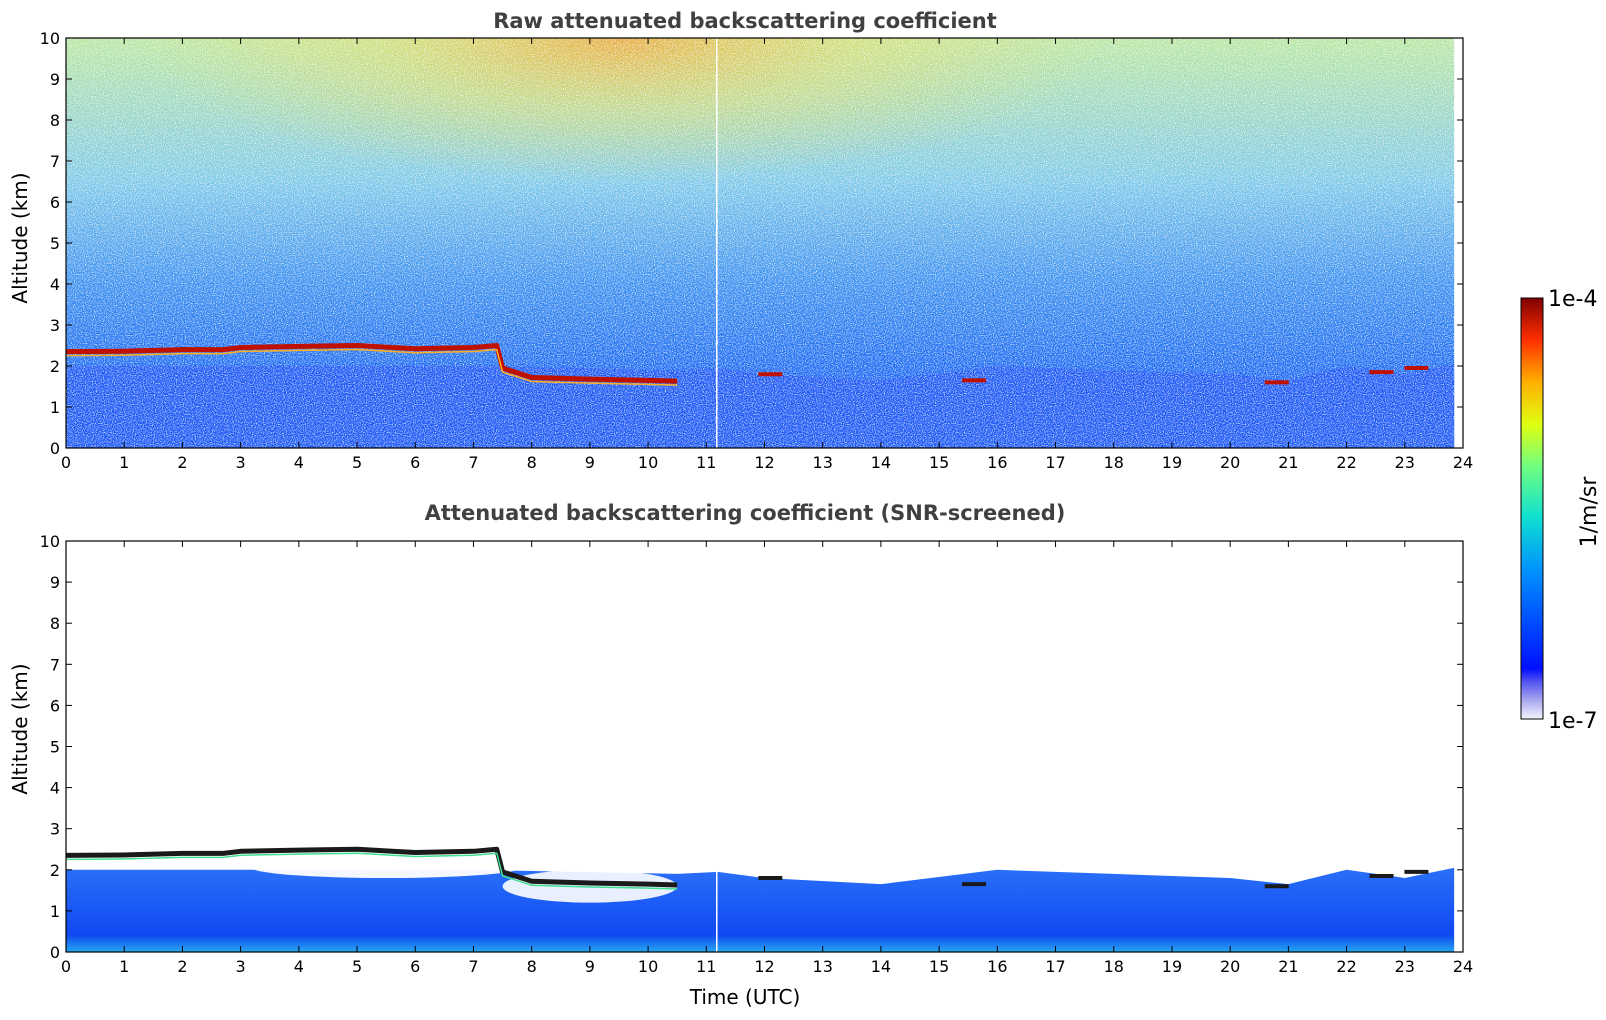 This screenshot has width=1606, height=1020. What do you see at coordinates (648, 966) in the screenshot?
I see `screened-x-tick-label: 10` at bounding box center [648, 966].